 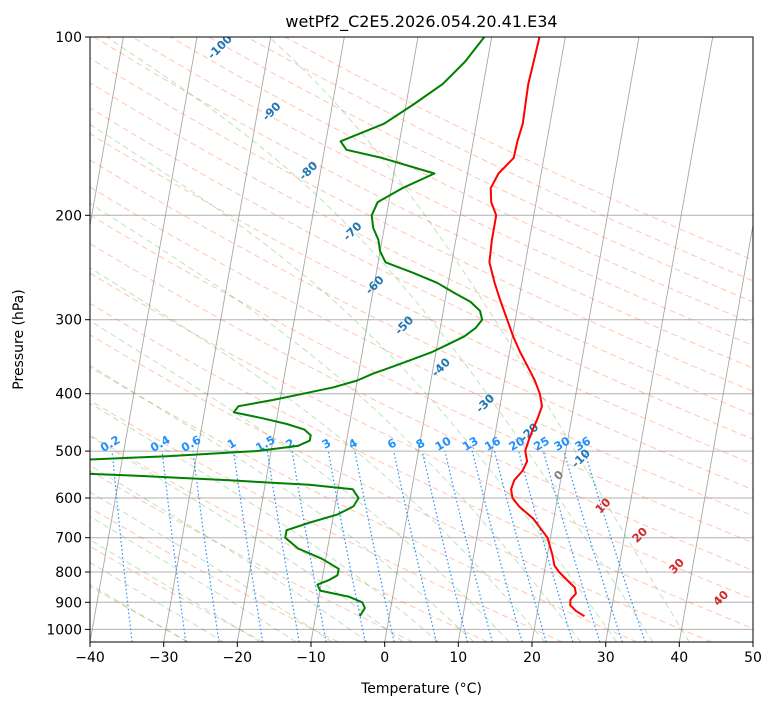 I want to click on y-tick-label: 900, so click(x=68, y=603).